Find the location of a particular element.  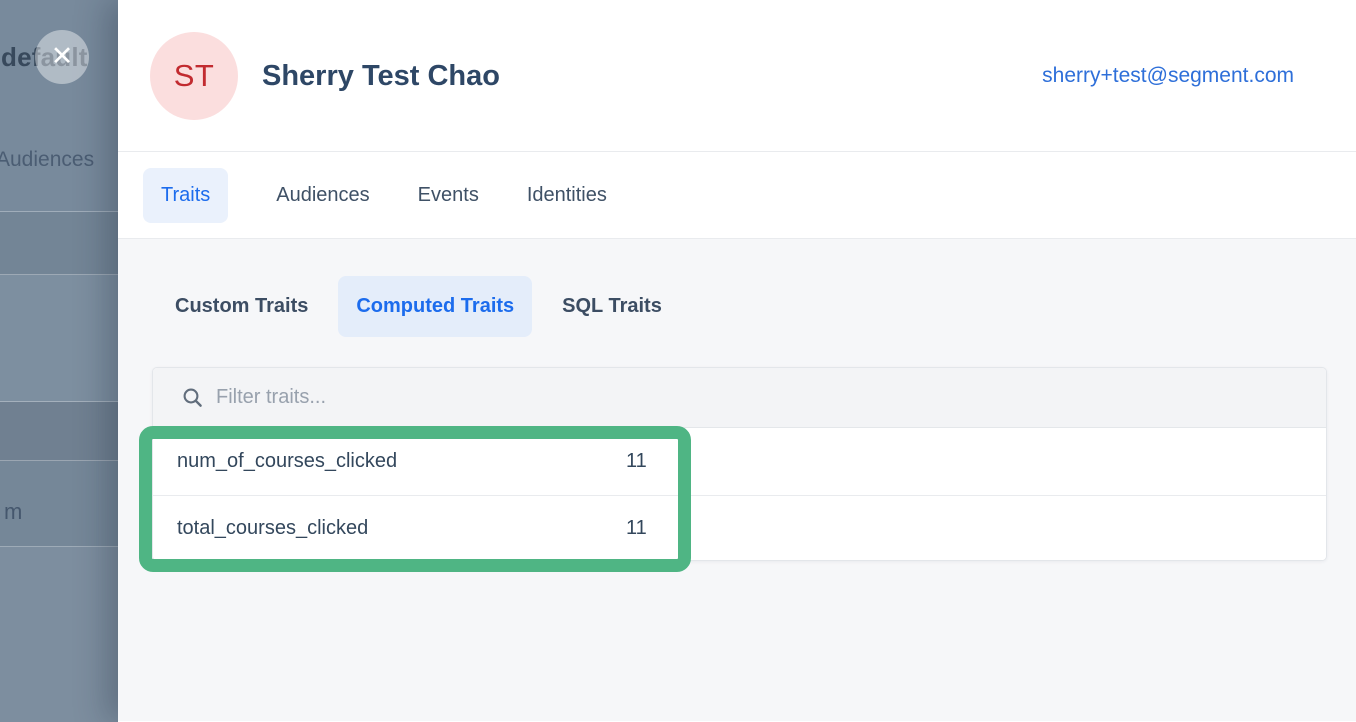

subtab-custom-traits: Custom Traits is located at coordinates (242, 306).